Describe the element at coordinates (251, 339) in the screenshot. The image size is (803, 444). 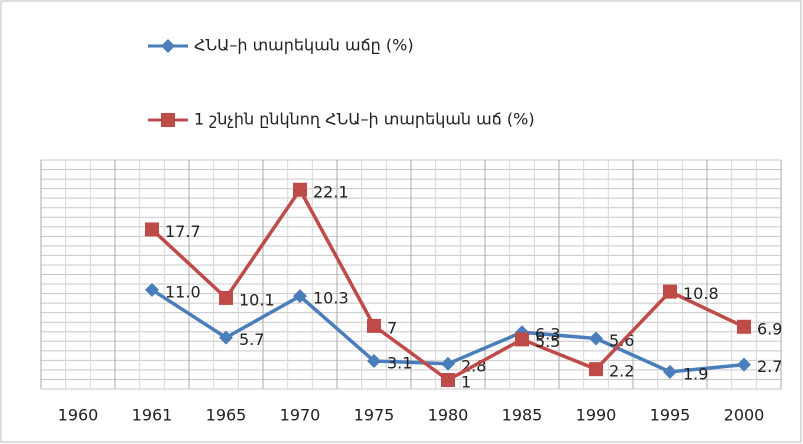
I see `data-label: 5.7` at that location.